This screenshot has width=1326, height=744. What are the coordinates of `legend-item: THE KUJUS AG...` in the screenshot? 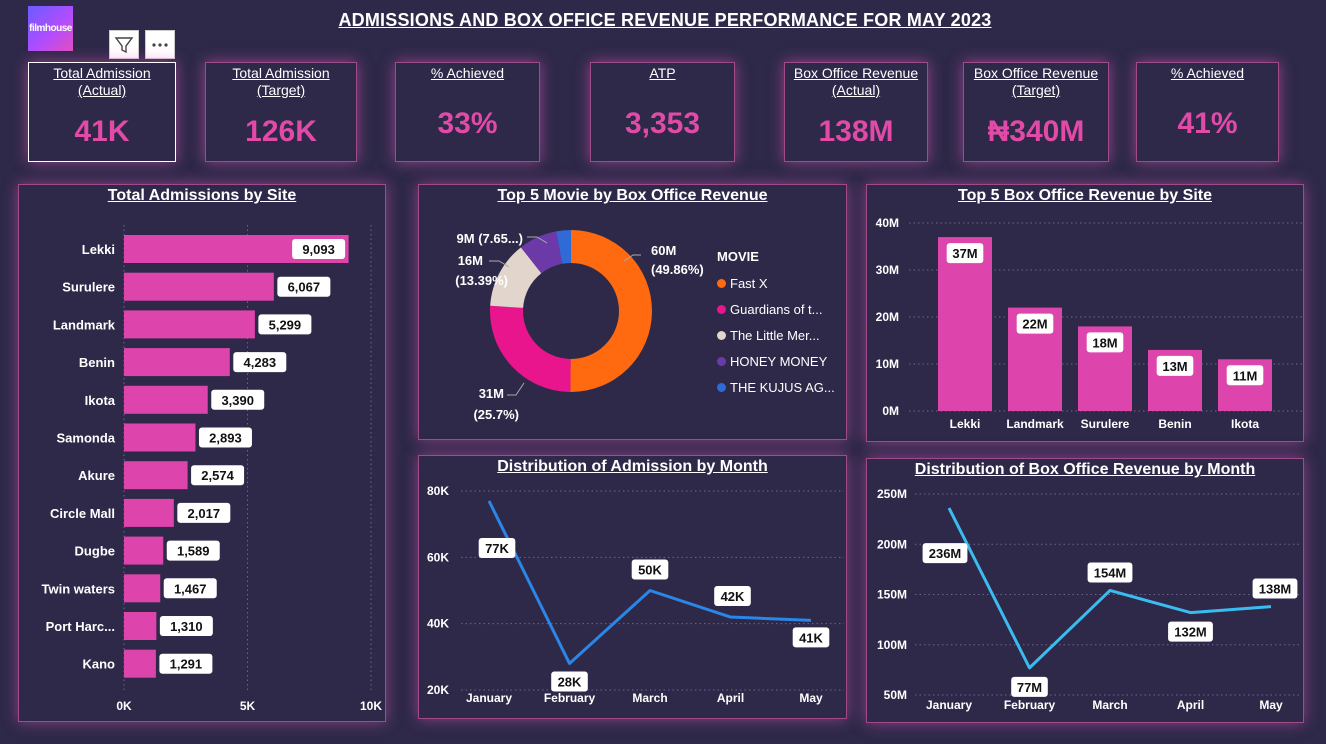 It's located at (782, 387).